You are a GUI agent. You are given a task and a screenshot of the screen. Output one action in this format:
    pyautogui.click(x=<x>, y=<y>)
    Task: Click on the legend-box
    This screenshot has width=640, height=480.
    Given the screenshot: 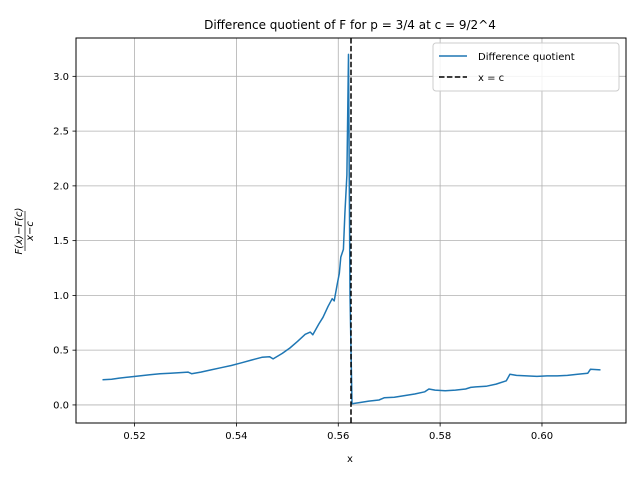 What is the action you would take?
    pyautogui.click(x=526, y=67)
    